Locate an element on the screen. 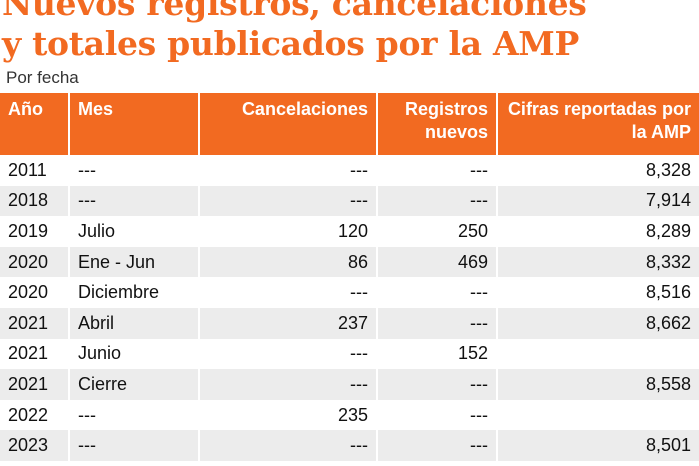 Image resolution: width=699 pixels, height=466 pixels. table-row: 2021 Cierre --- --- 8,558 is located at coordinates (349, 384).